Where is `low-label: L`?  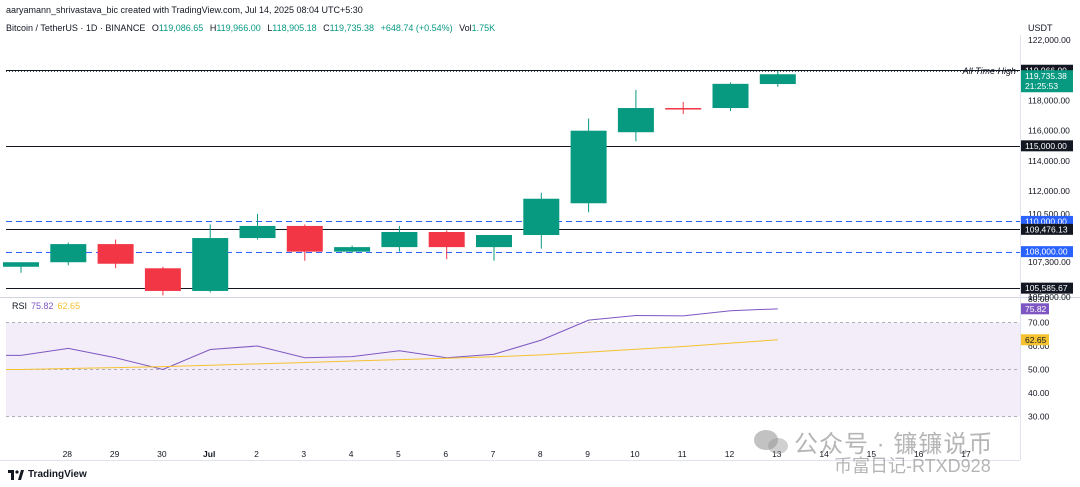 low-label: L is located at coordinates (270, 28).